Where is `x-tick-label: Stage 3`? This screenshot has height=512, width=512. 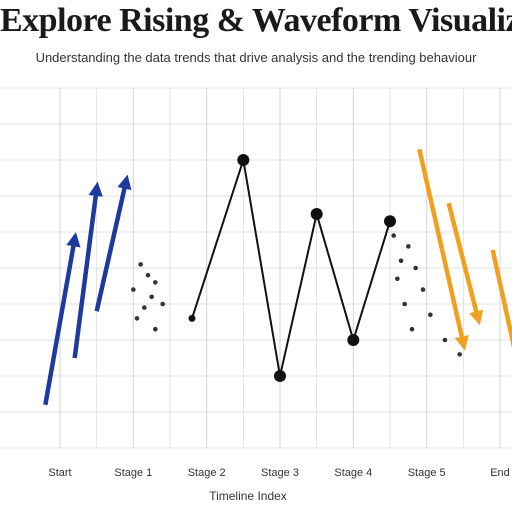 x-tick-label: Stage 3 is located at coordinates (280, 473).